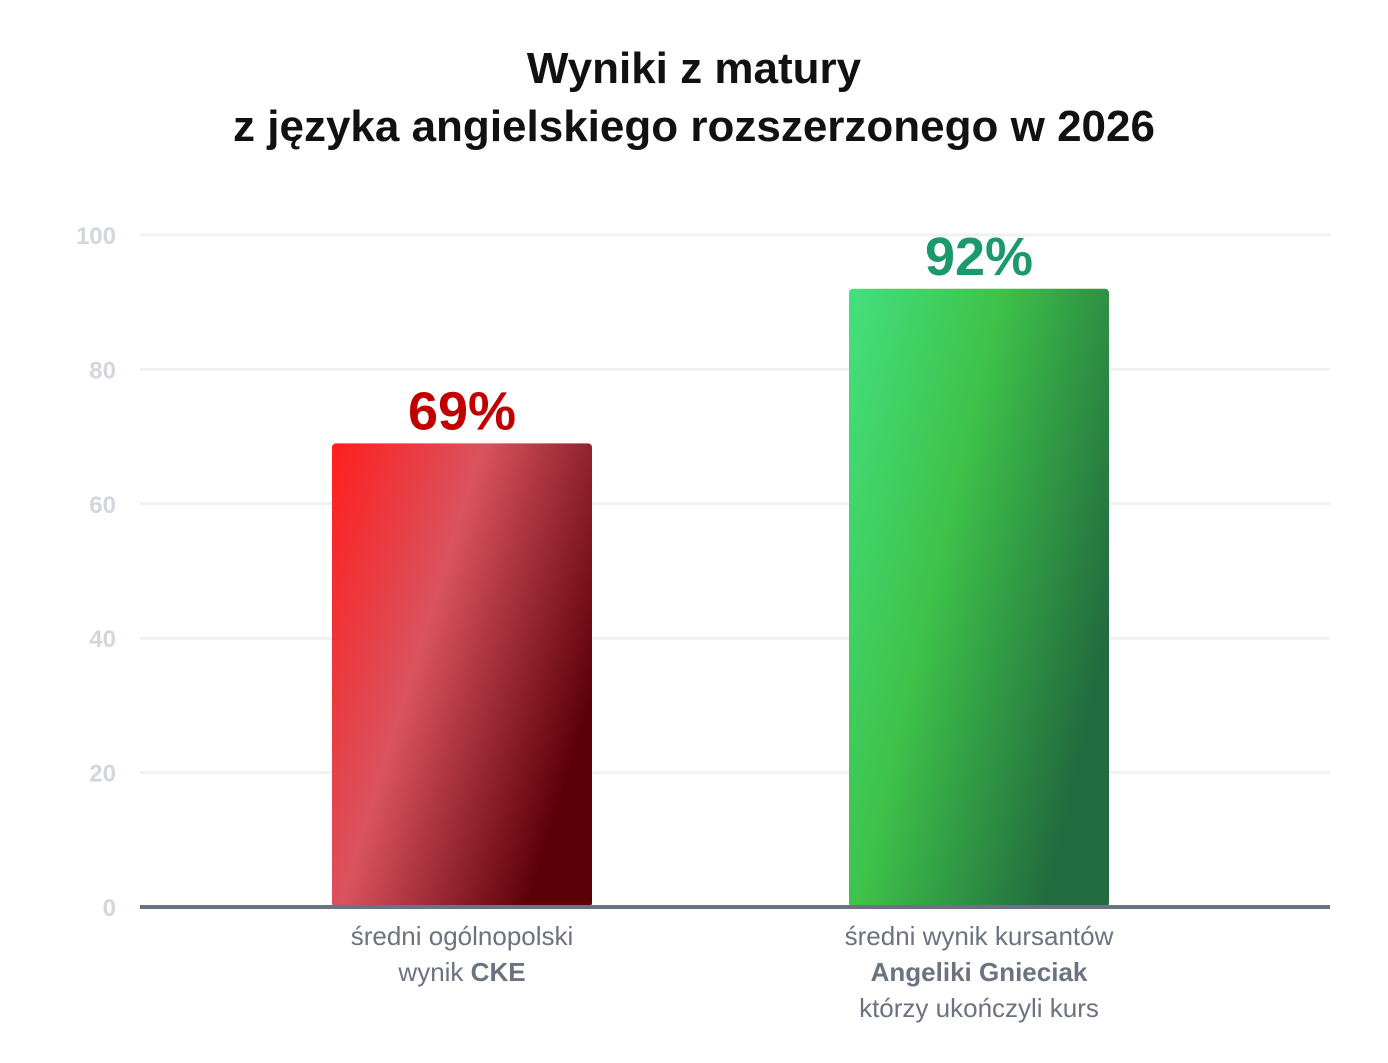 The width and height of the screenshot is (1388, 1063). What do you see at coordinates (109, 908) in the screenshot?
I see `y-tick-label-0: 0` at bounding box center [109, 908].